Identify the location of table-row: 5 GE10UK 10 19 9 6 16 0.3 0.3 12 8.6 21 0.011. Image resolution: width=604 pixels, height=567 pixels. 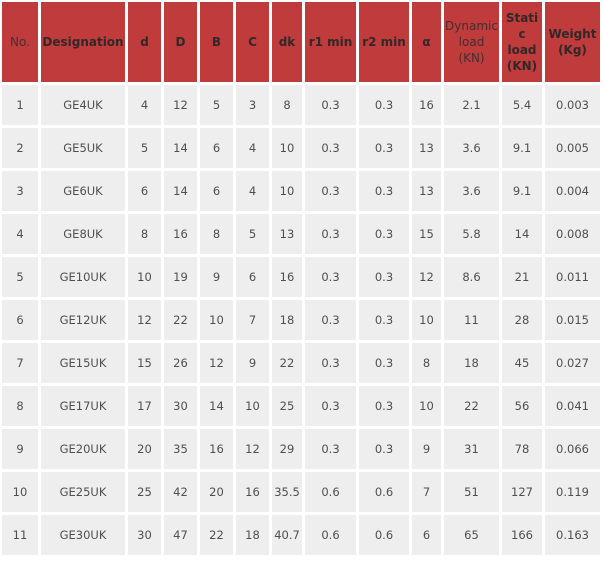
(301, 277).